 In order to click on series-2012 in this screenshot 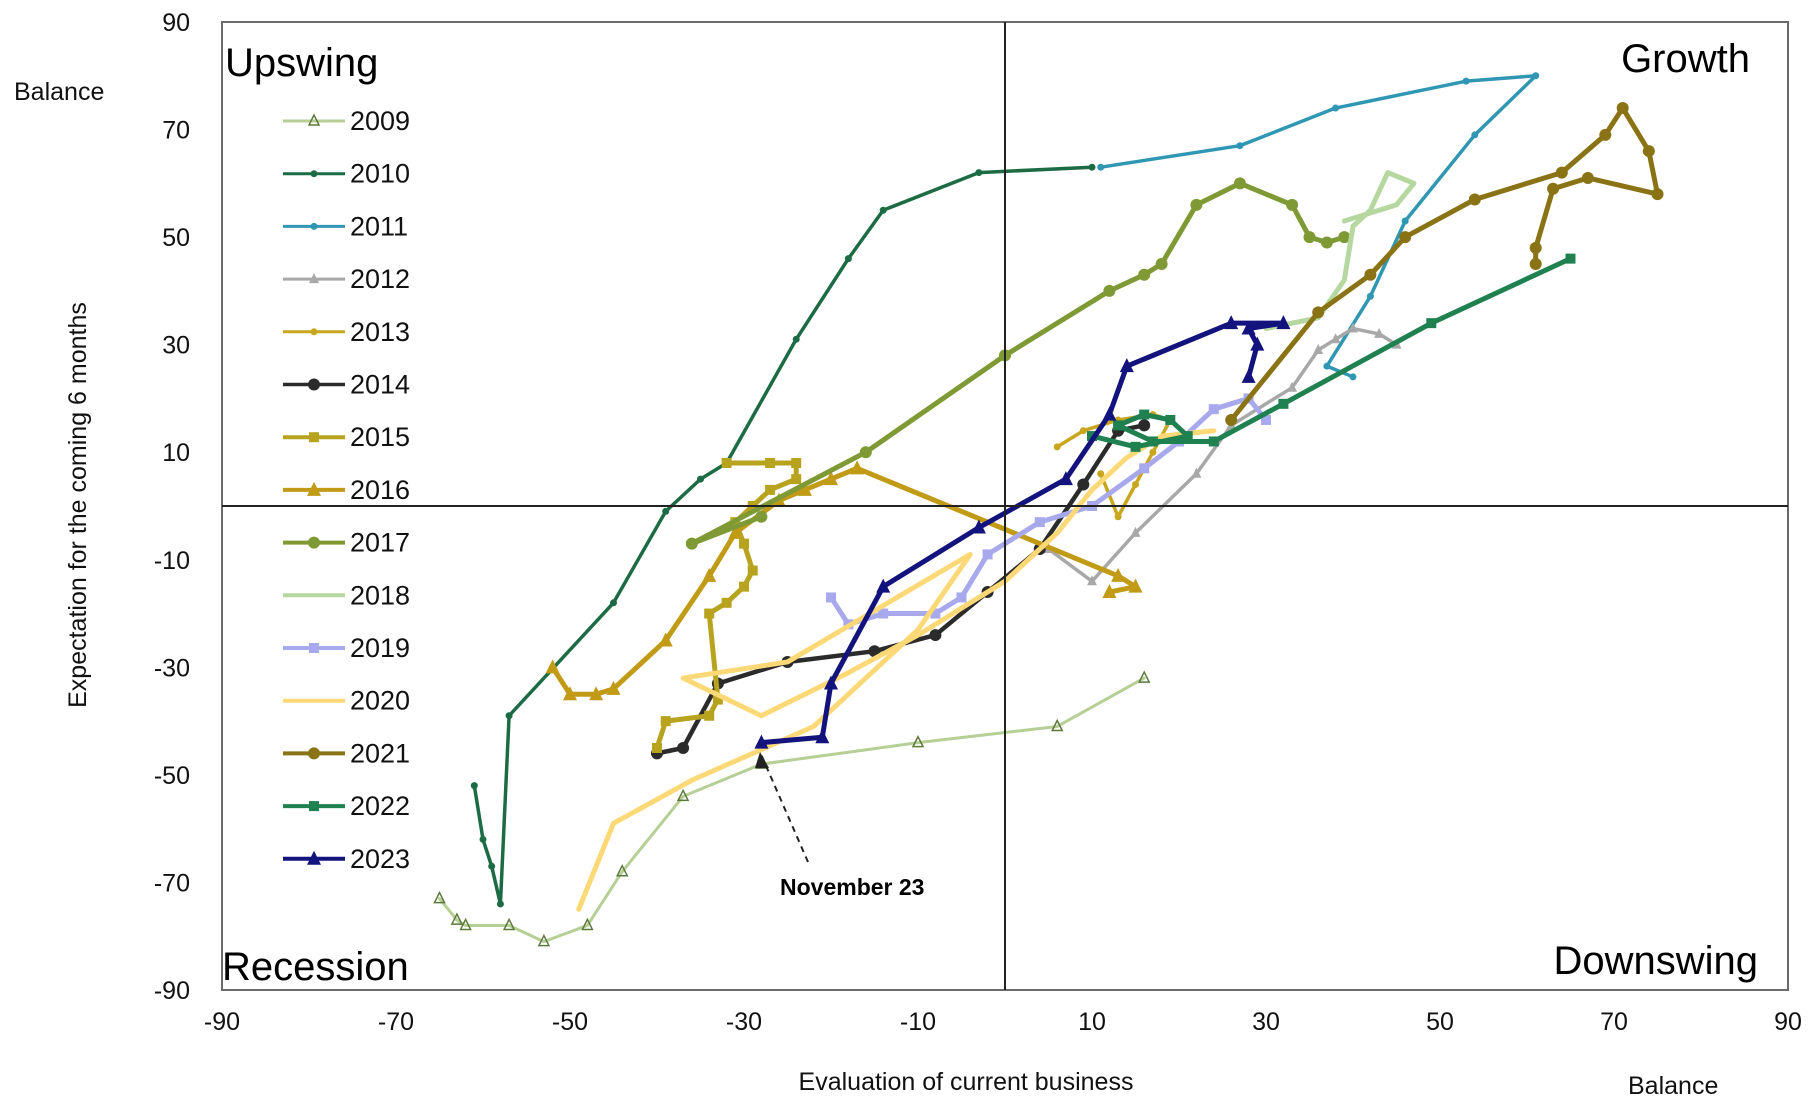, I will do `click(1222, 454)`.